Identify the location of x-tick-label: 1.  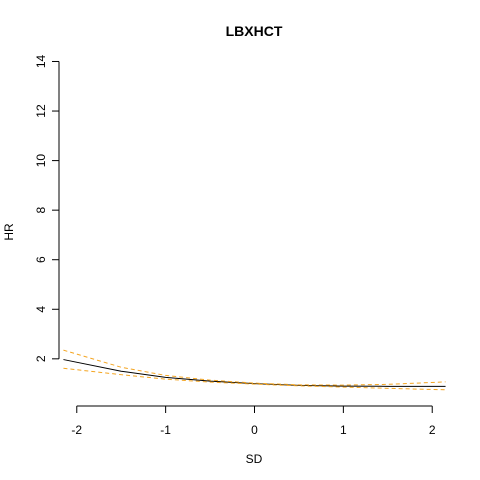
(343, 430).